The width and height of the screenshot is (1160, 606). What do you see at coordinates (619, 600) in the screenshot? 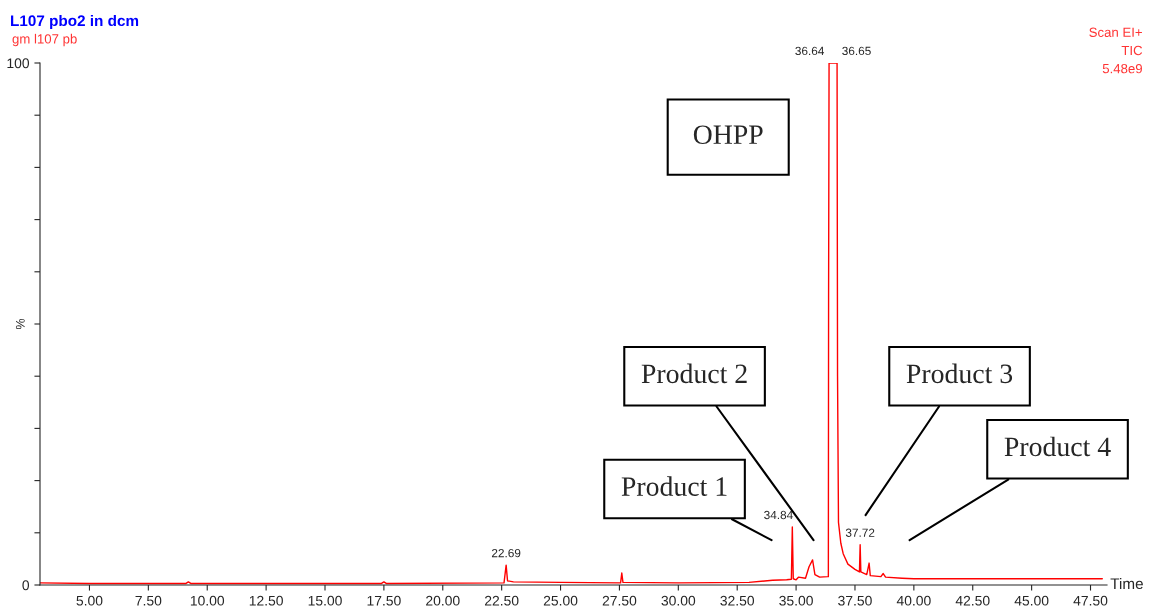
I see `x-tick-label: 27.50` at bounding box center [619, 600].